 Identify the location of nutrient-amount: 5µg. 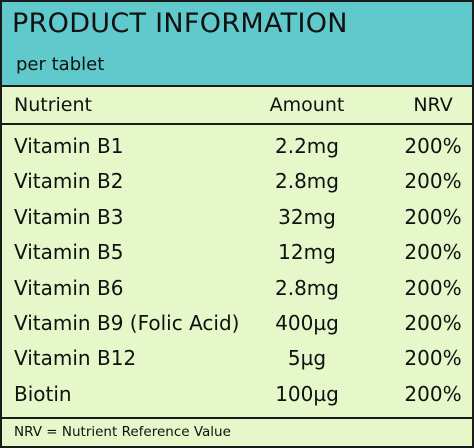
(307, 358).